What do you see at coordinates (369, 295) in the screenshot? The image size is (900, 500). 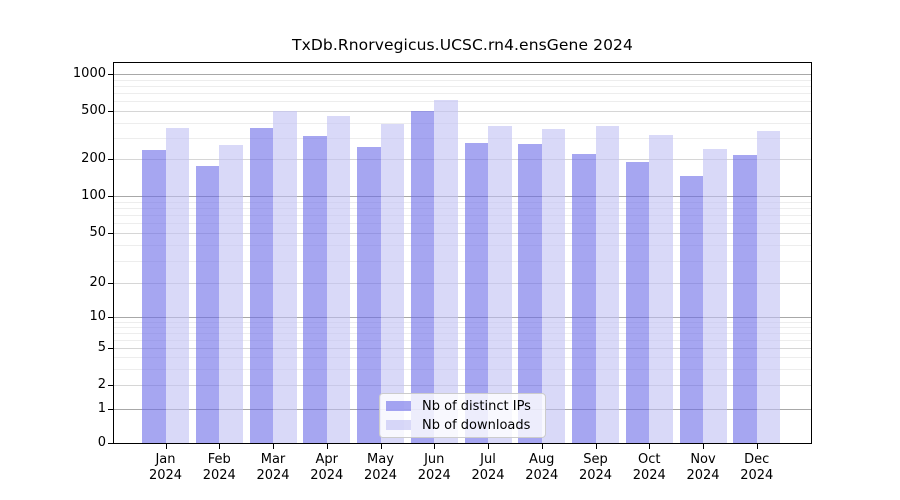 I see `bar-may-ips` at bounding box center [369, 295].